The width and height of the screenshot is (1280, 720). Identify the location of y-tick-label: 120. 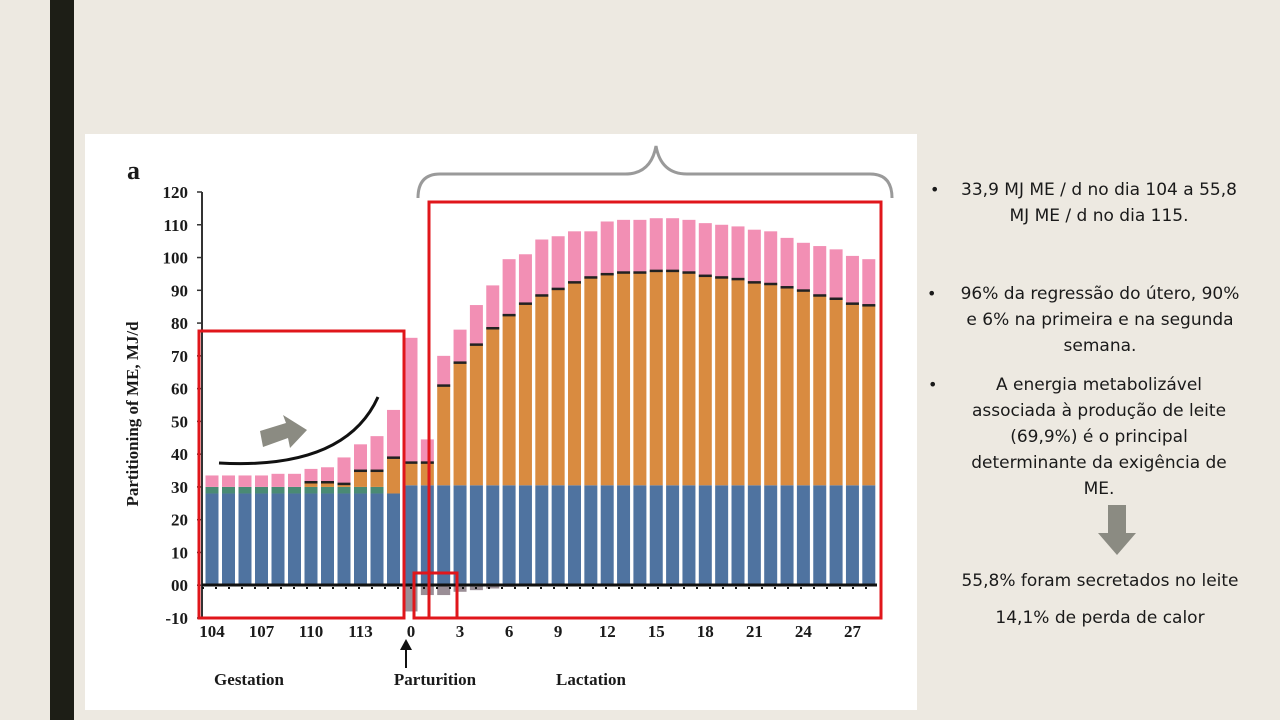
(176, 192).